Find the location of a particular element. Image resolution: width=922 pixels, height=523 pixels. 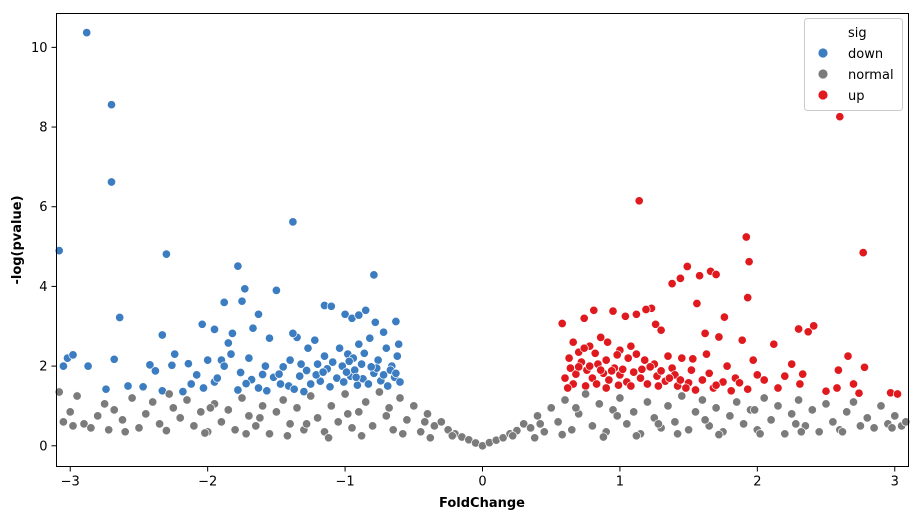

y-tick-label: 6 is located at coordinates (43, 207).